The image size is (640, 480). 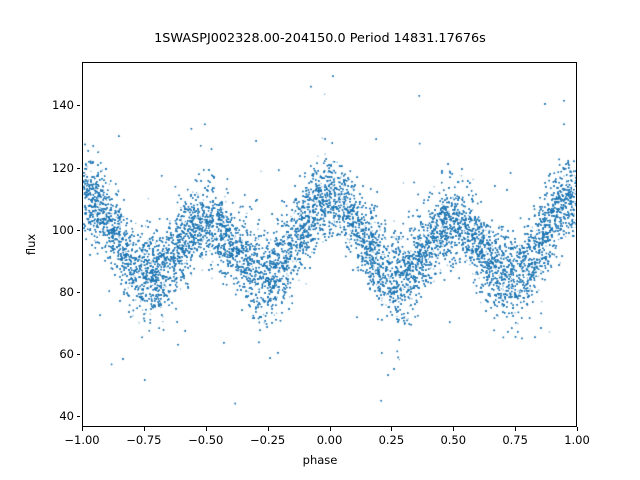 I want to click on x-tick-label: 0.25, so click(x=391, y=440).